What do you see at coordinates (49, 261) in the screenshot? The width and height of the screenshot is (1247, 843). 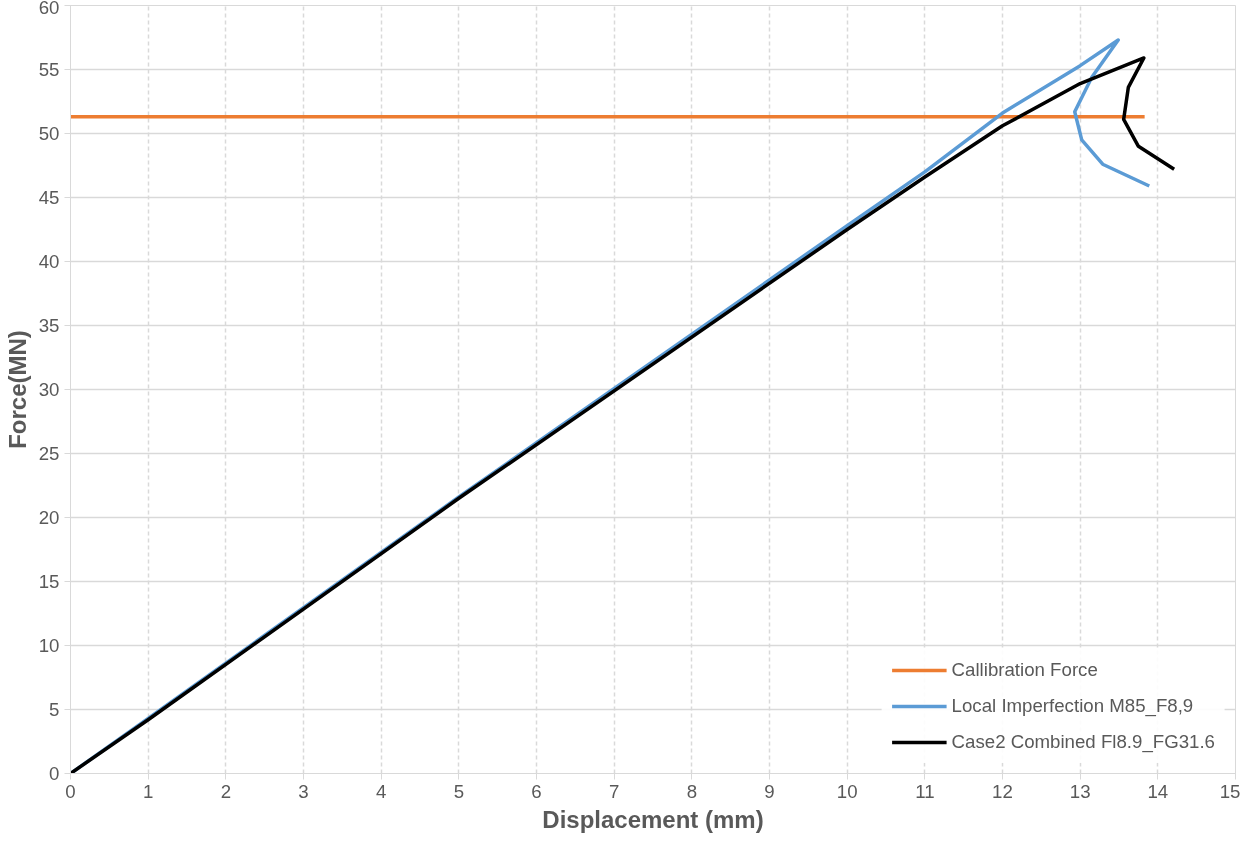 I see `y-tick-label: 40` at bounding box center [49, 261].